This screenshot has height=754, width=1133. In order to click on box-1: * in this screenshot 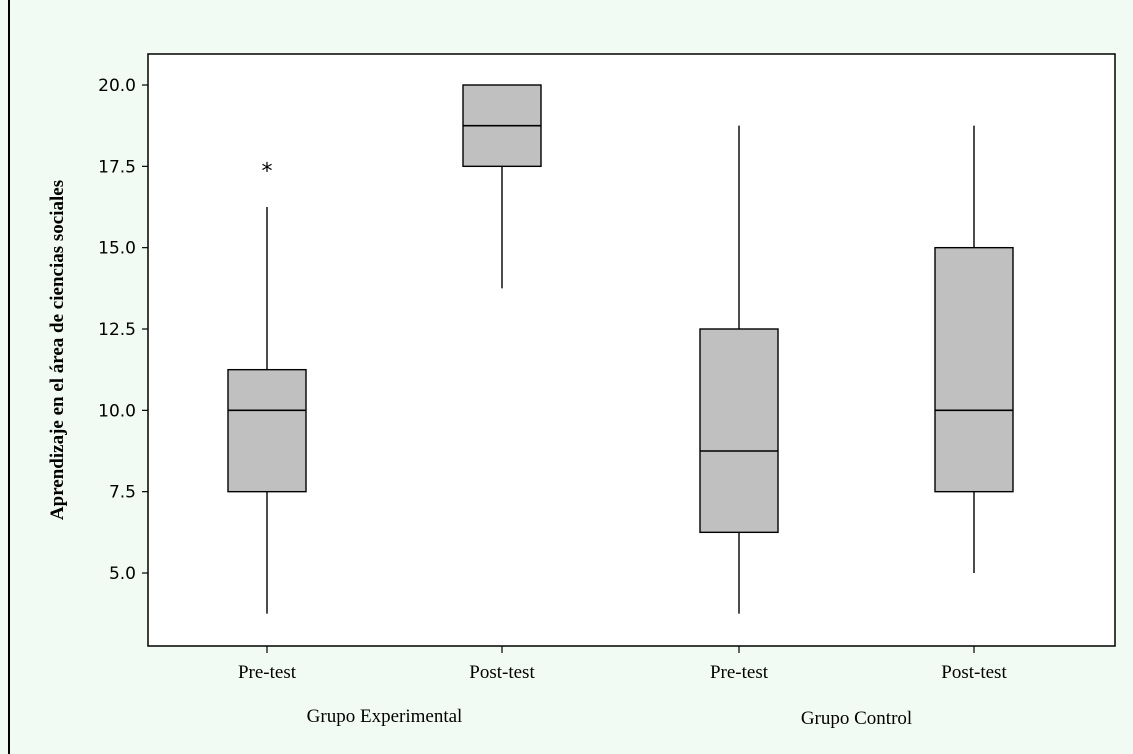, I will do `click(267, 386)`.